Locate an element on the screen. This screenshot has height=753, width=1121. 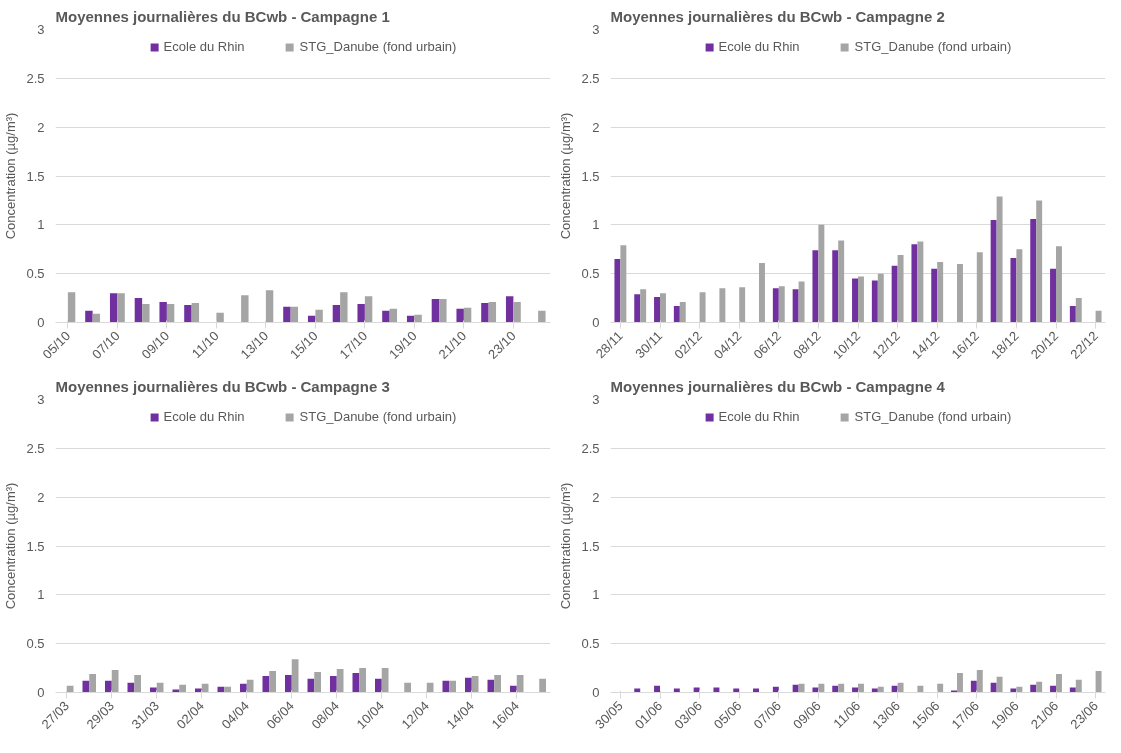
chart-title: Moyennes journalières du BCwb - Campagne 4 is located at coordinates (778, 386).